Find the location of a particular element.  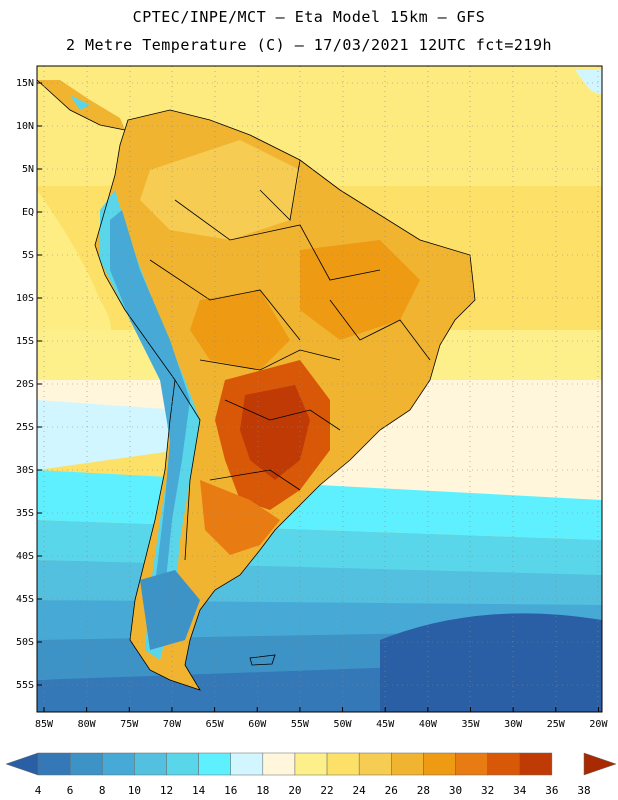

longitude-label: 50W is located at coordinates (343, 724).